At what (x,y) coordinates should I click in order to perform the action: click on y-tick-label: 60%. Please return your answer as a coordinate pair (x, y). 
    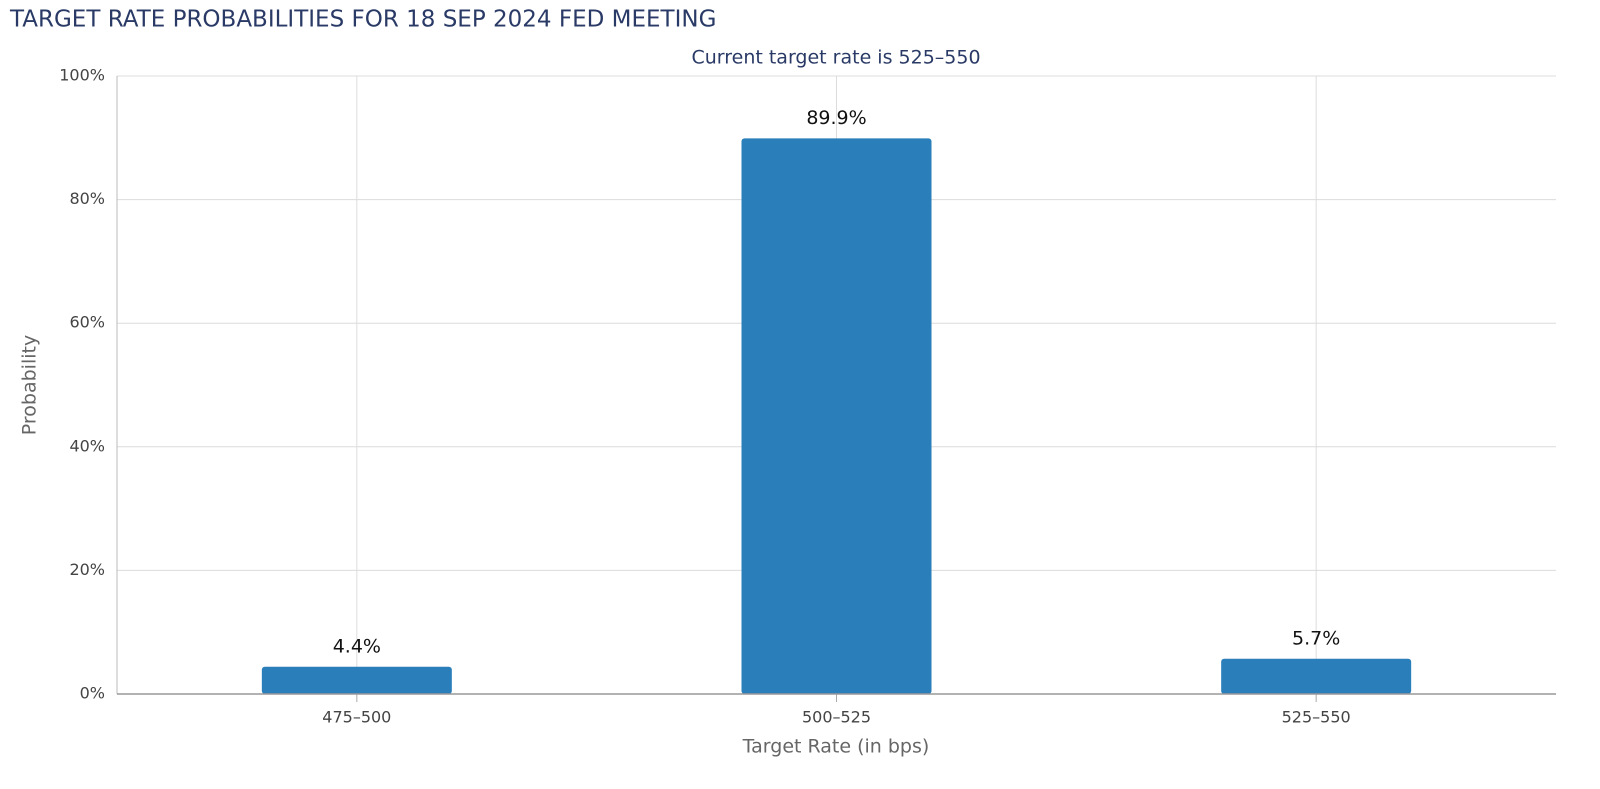
    Looking at the image, I should click on (87, 322).